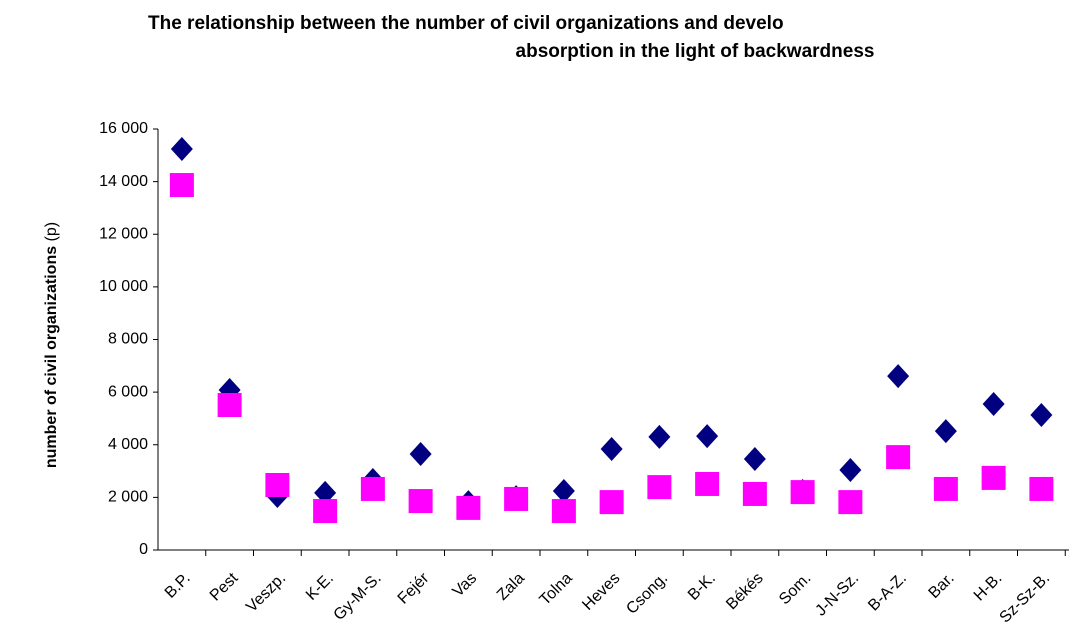  Describe the element at coordinates (123, 128) in the screenshot. I see `y-tick-label: 16 000` at that location.